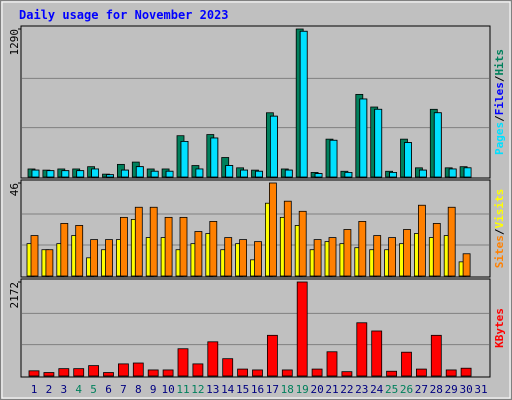 This screenshot has width=512, height=400. I want to click on x-tick-label: 21, so click(331, 389).